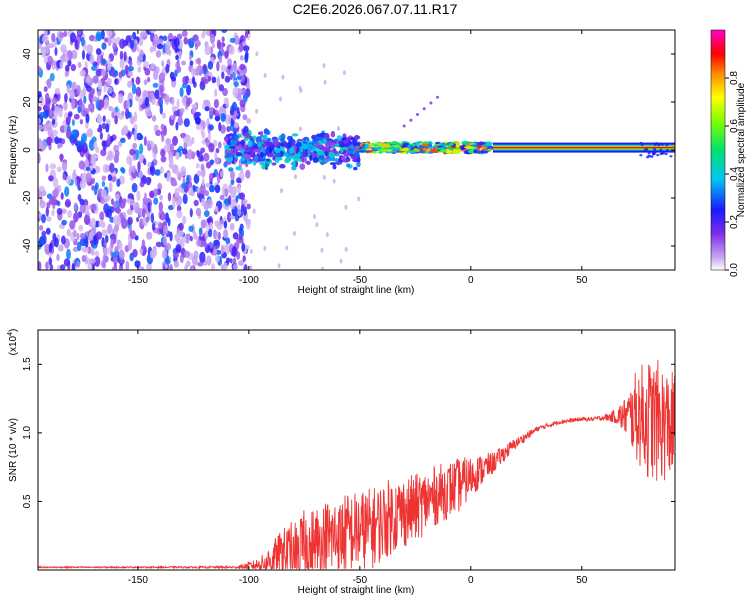 The width and height of the screenshot is (750, 600). Describe the element at coordinates (437, 97) in the screenshot. I see `harmonic-blob` at that location.